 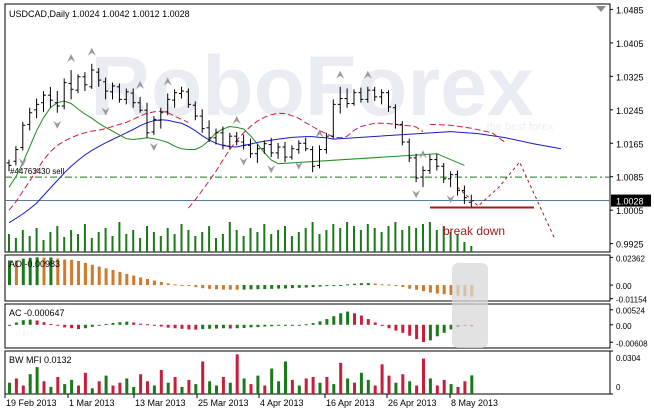 What do you see at coordinates (630, 144) in the screenshot?
I see `y-tick-label: 1.0165` at bounding box center [630, 144].